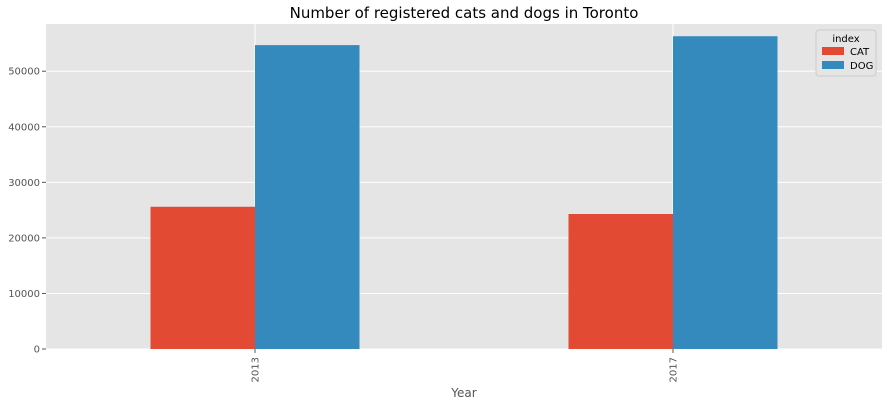  What do you see at coordinates (833, 51) in the screenshot?
I see `legend-swatch-cat` at bounding box center [833, 51].